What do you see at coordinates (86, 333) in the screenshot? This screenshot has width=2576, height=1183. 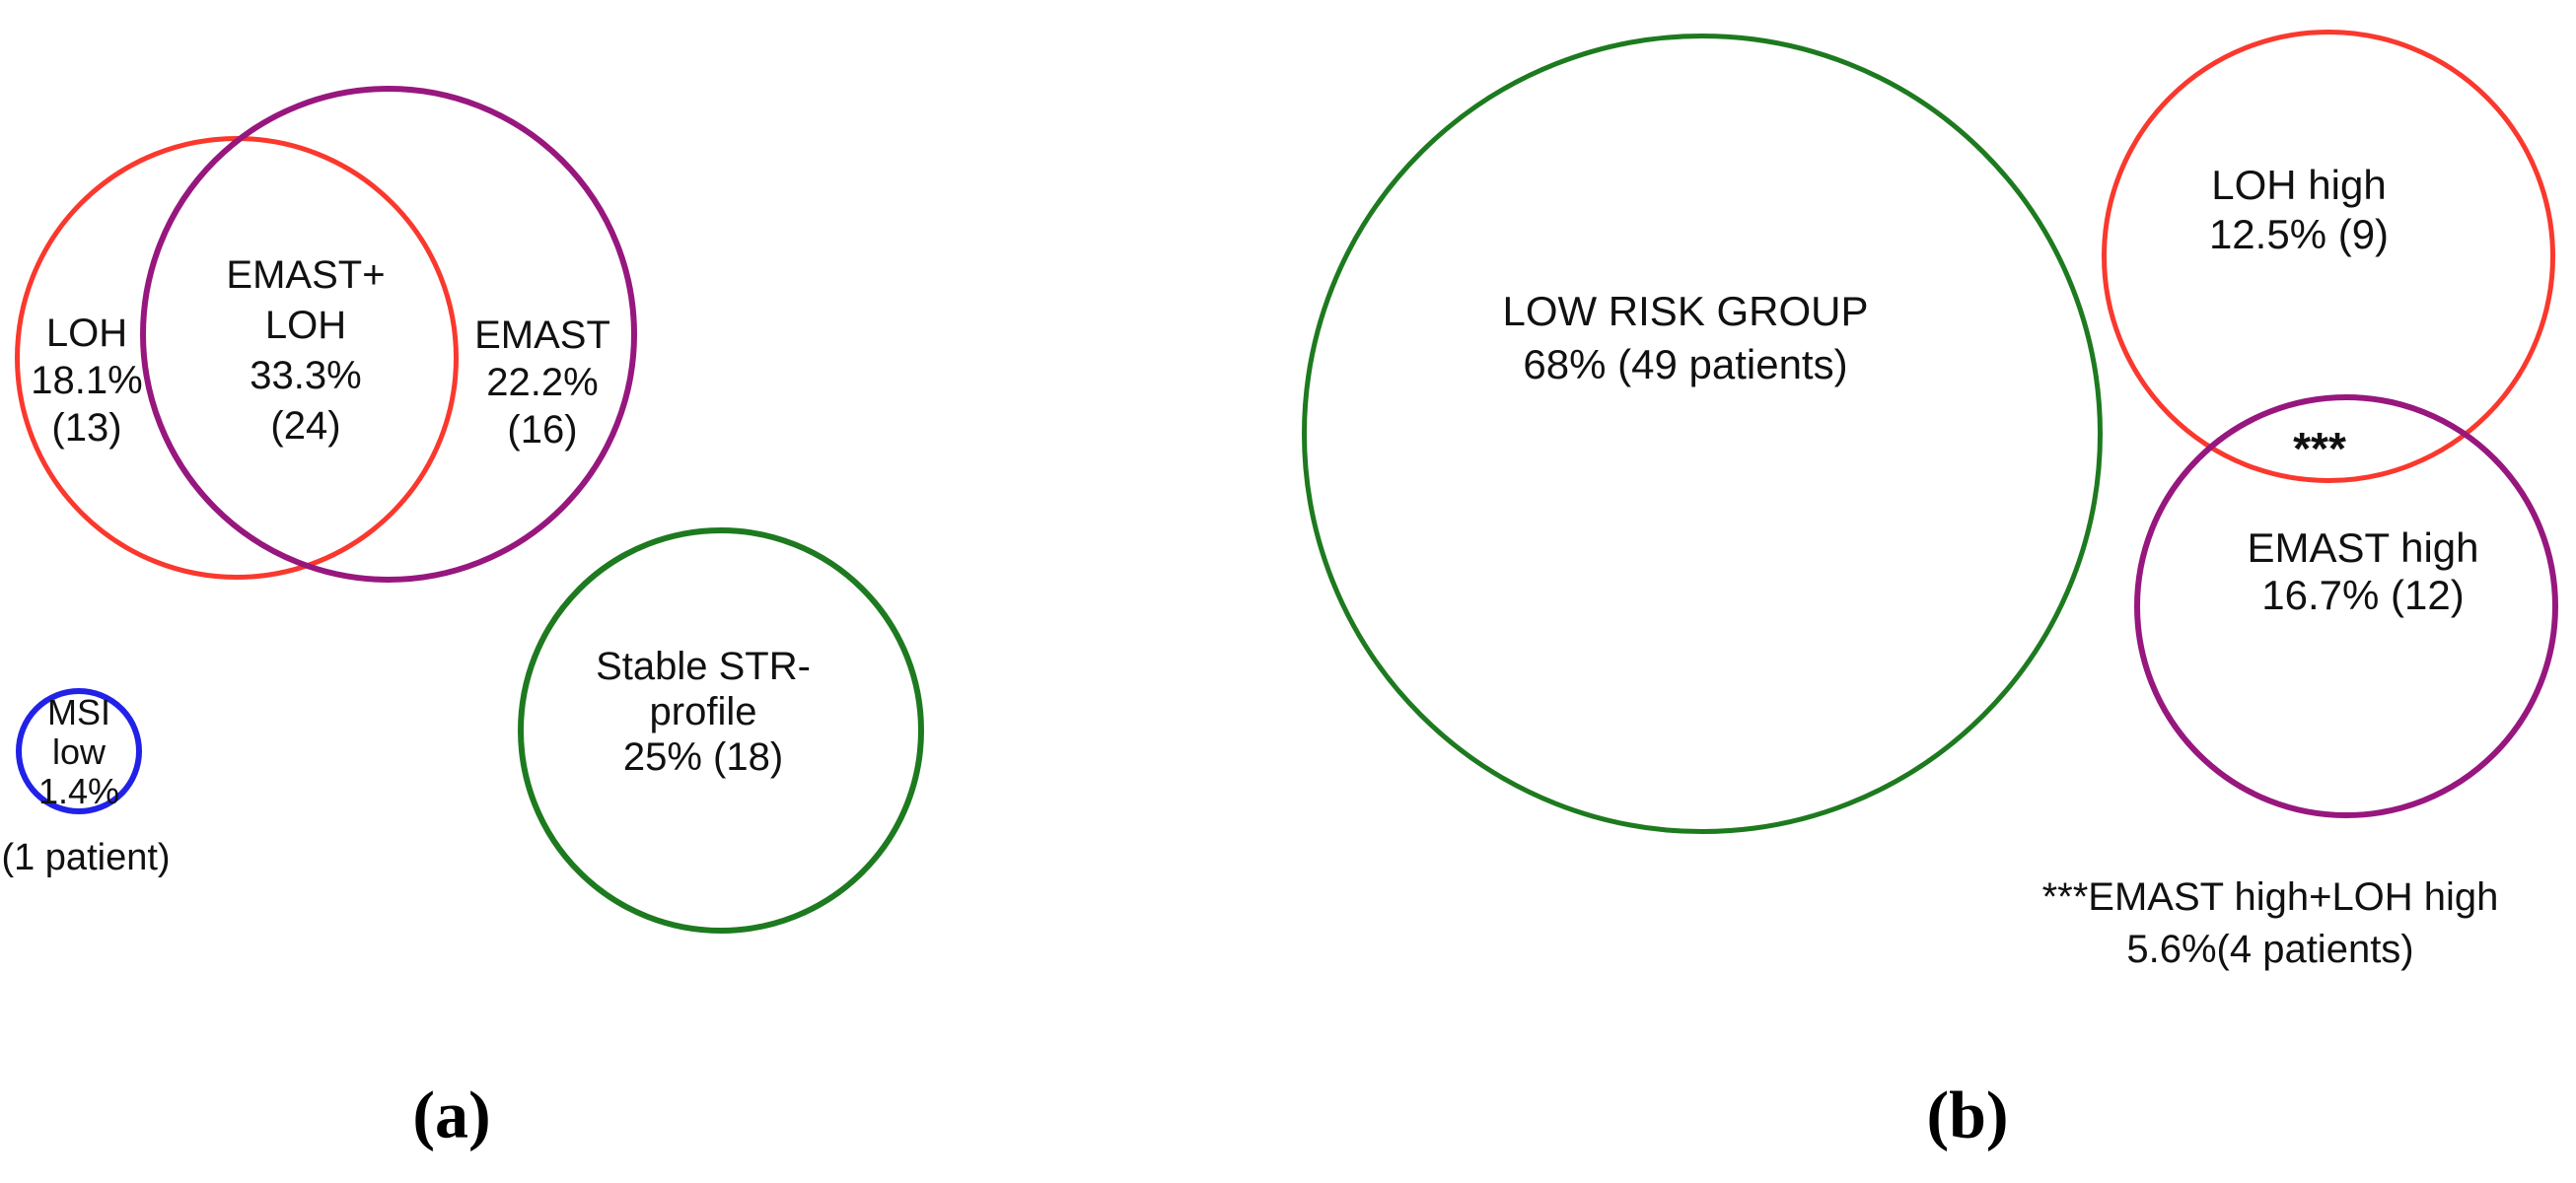 I see `loh-label-line: LOH` at bounding box center [86, 333].